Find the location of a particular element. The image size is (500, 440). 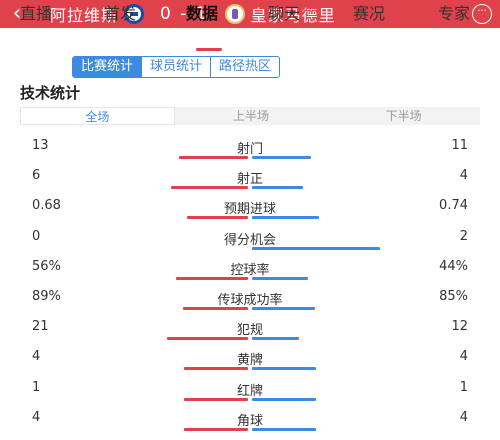

active-tab-indicator is located at coordinates (209, 49).